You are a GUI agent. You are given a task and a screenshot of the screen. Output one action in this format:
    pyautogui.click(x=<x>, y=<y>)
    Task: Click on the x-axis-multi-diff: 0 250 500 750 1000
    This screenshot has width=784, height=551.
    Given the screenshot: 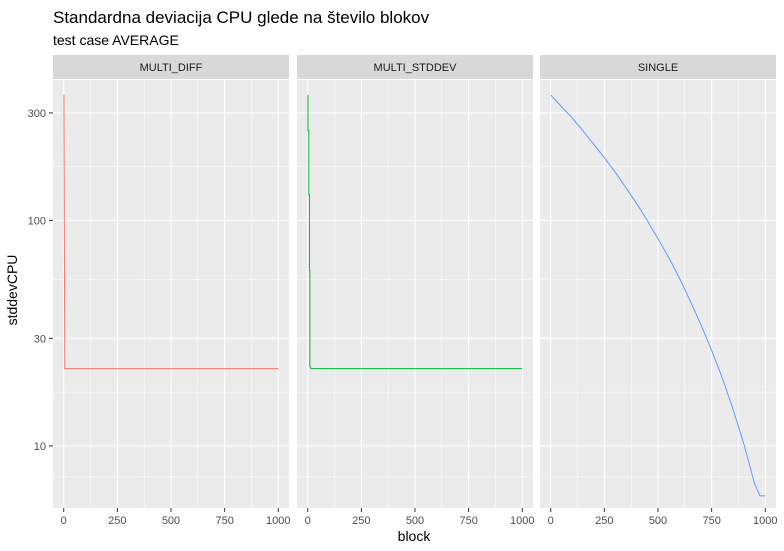 What is the action you would take?
    pyautogui.click(x=176, y=517)
    